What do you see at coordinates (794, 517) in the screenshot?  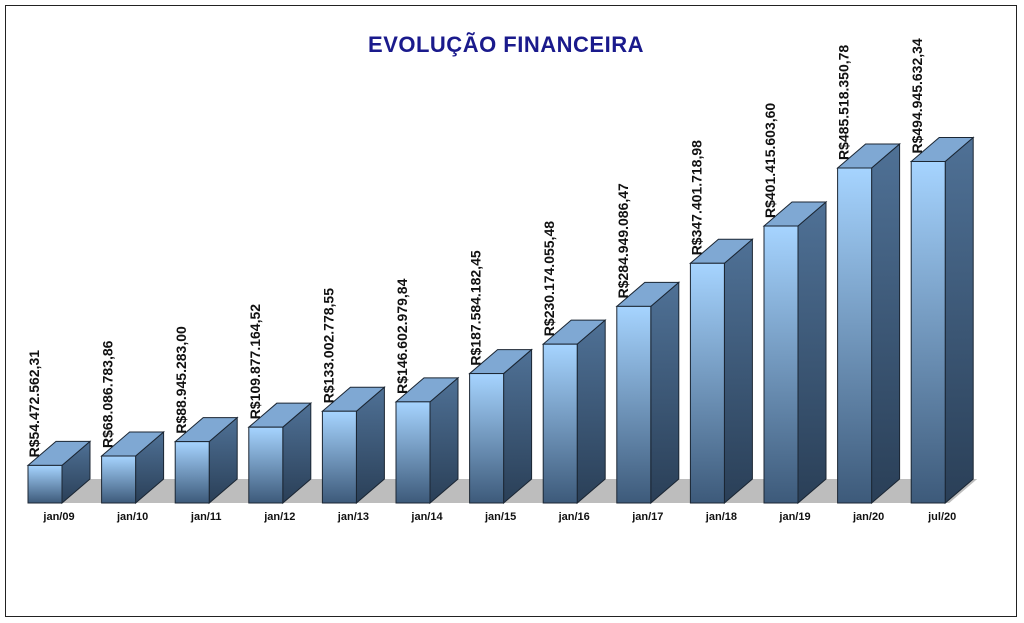 I see `x-tick-label: jan/19` at bounding box center [794, 517].